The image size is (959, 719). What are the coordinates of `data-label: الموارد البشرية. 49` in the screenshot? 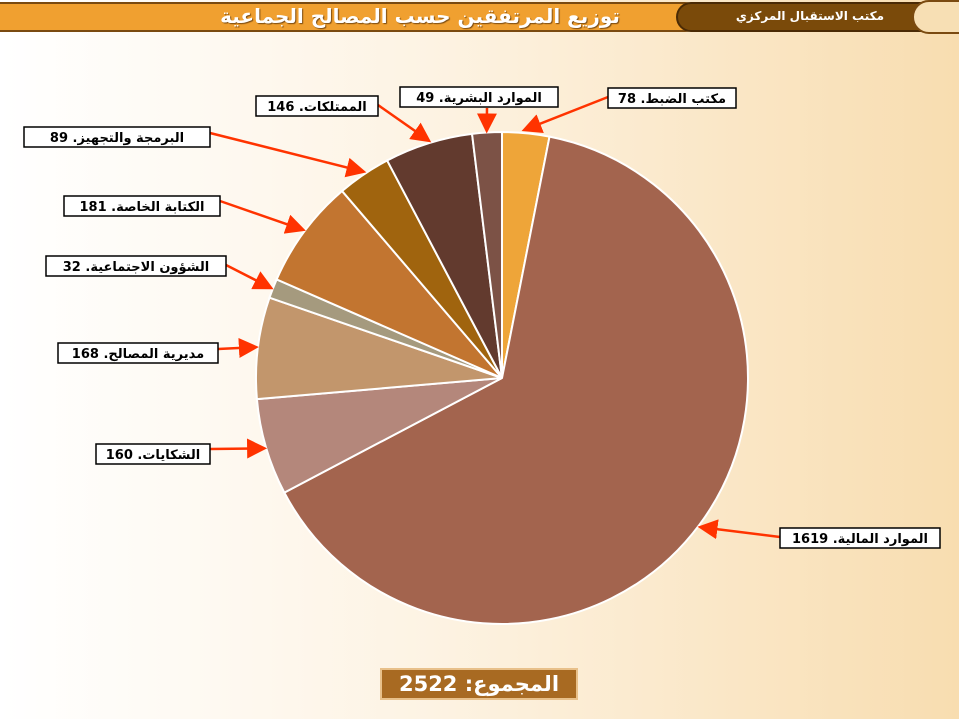 It's located at (479, 98).